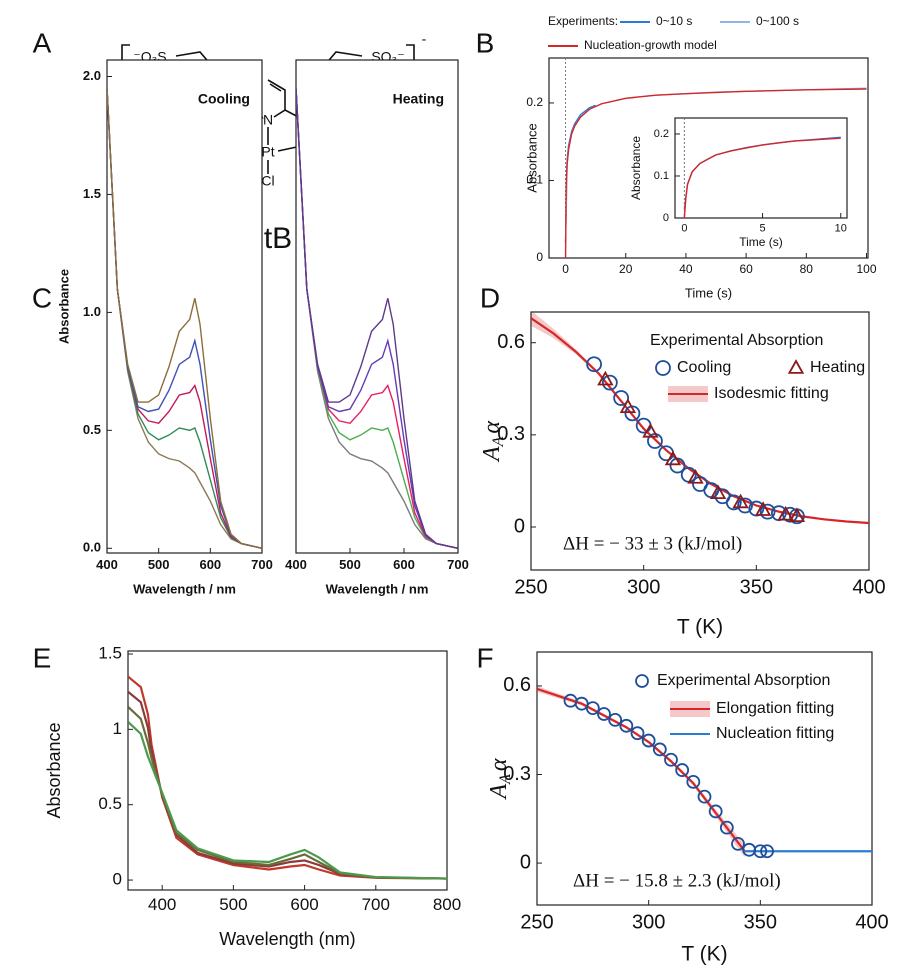  Describe the element at coordinates (268, 120) in the screenshot. I see `atom-label: N` at that location.